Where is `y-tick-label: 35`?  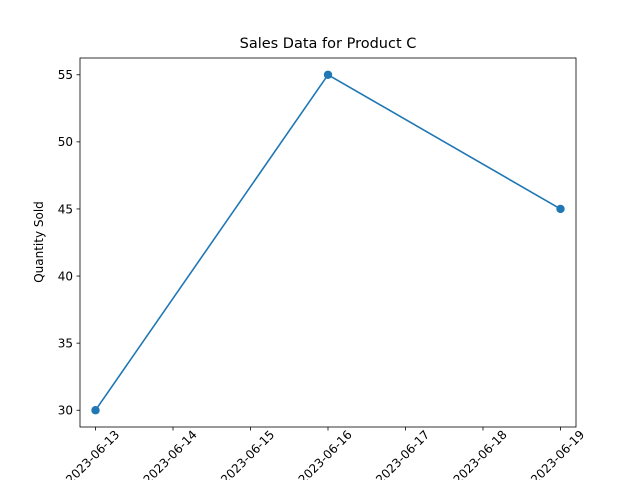
y-tick-label: 35 is located at coordinates (65, 343).